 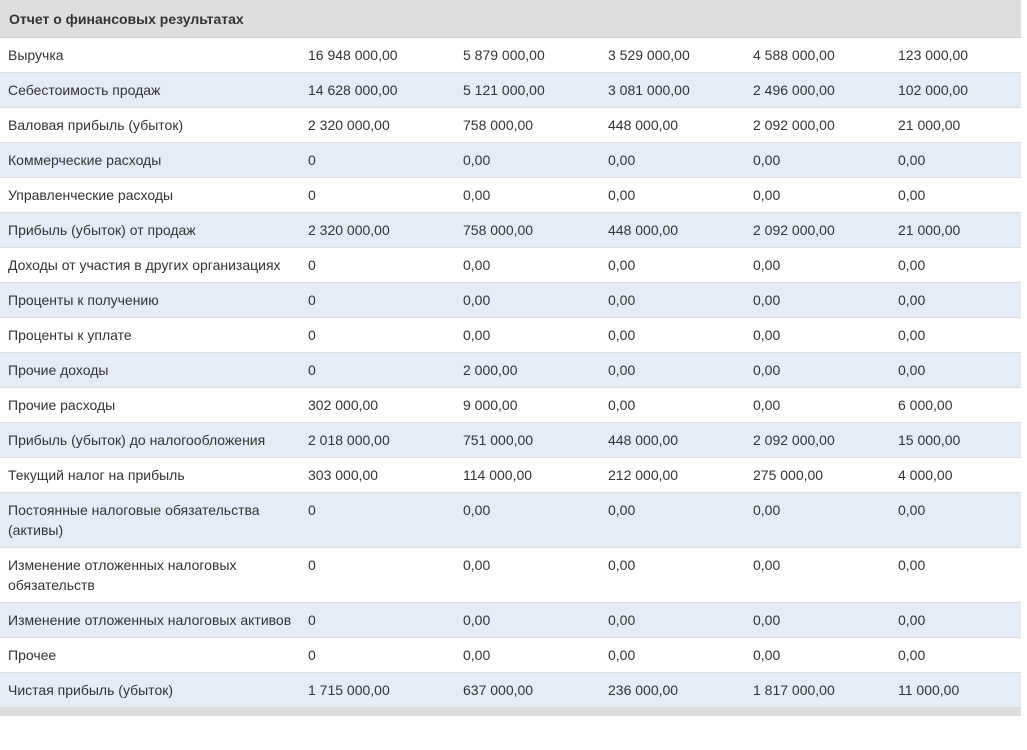 What do you see at coordinates (150, 620) in the screenshot?
I see `row-label: Изменение отложенных налоговых активов` at bounding box center [150, 620].